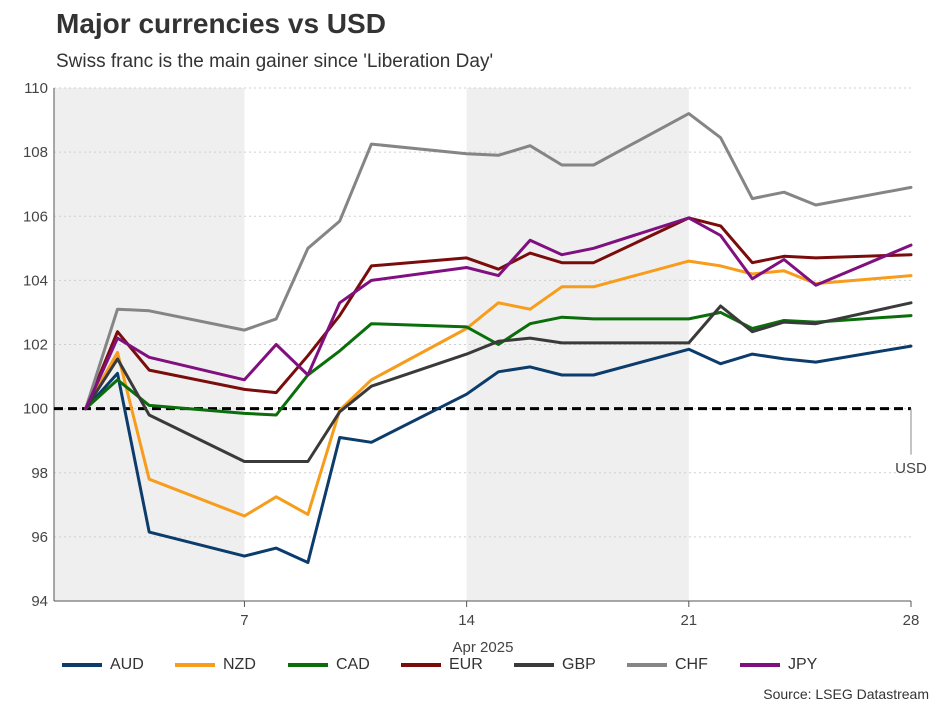 The image size is (941, 706). I want to click on legend-swatch-eur, so click(421, 665).